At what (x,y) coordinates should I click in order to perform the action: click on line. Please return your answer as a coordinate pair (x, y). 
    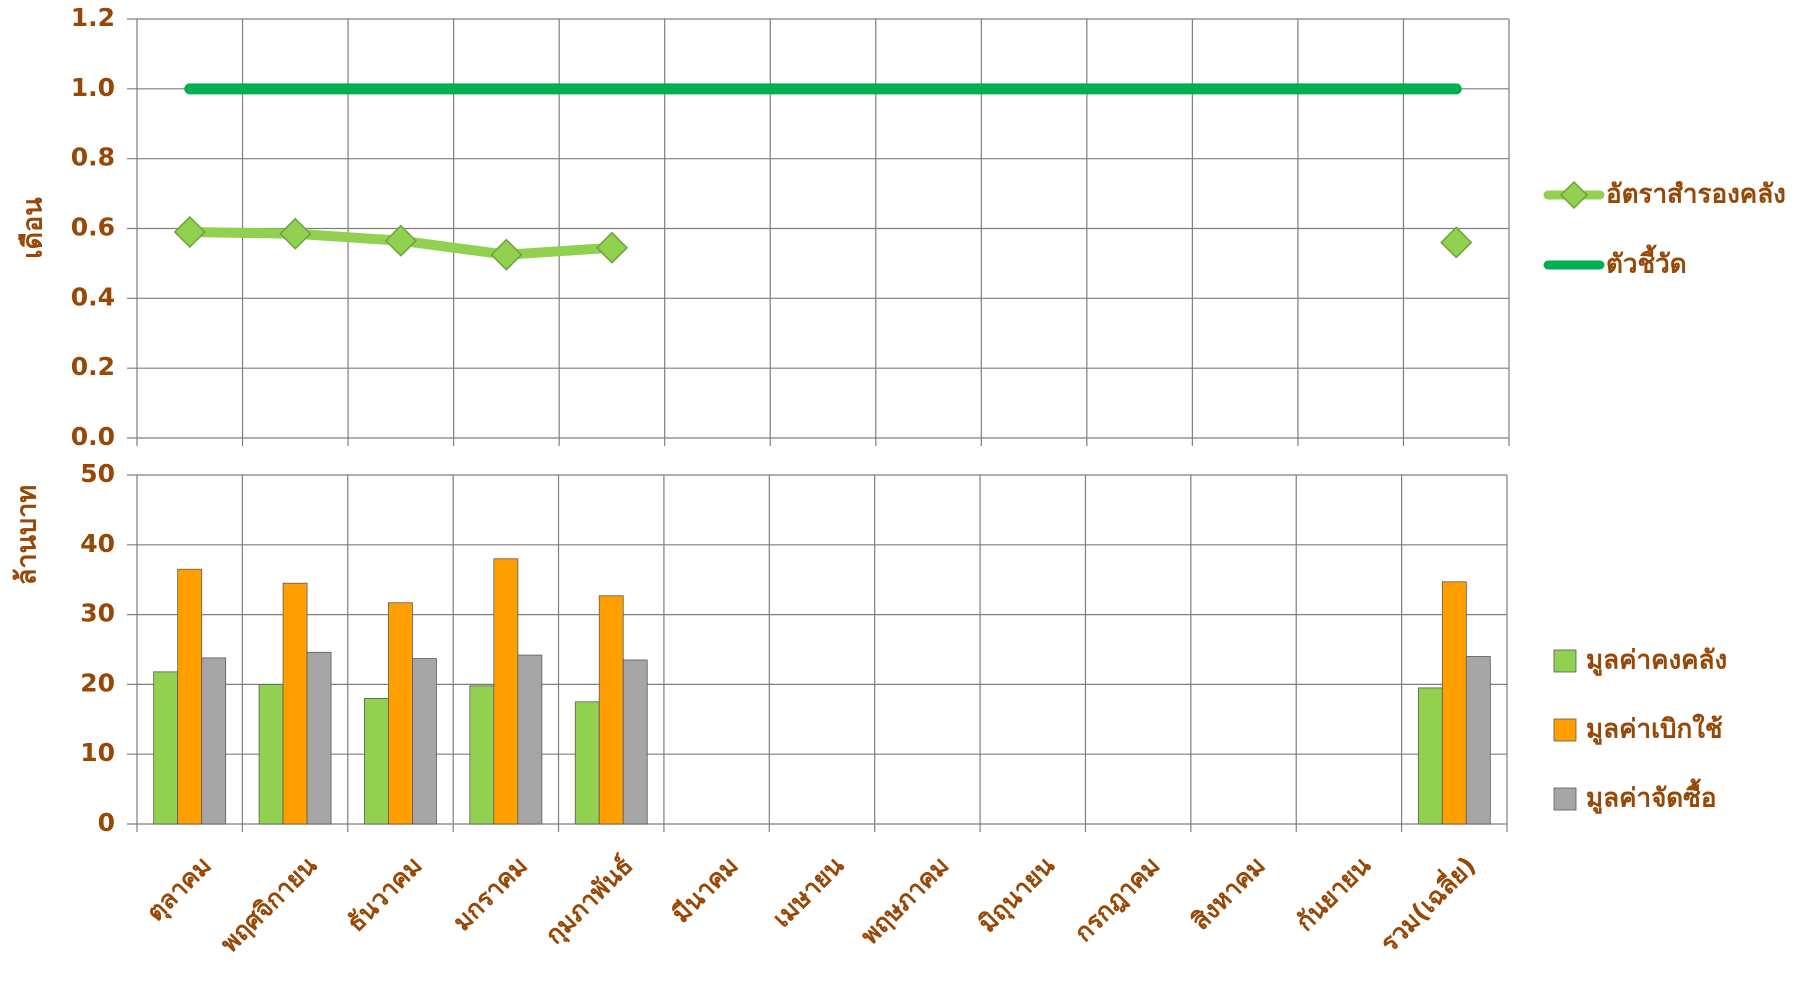
    Looking at the image, I should click on (823, 243).